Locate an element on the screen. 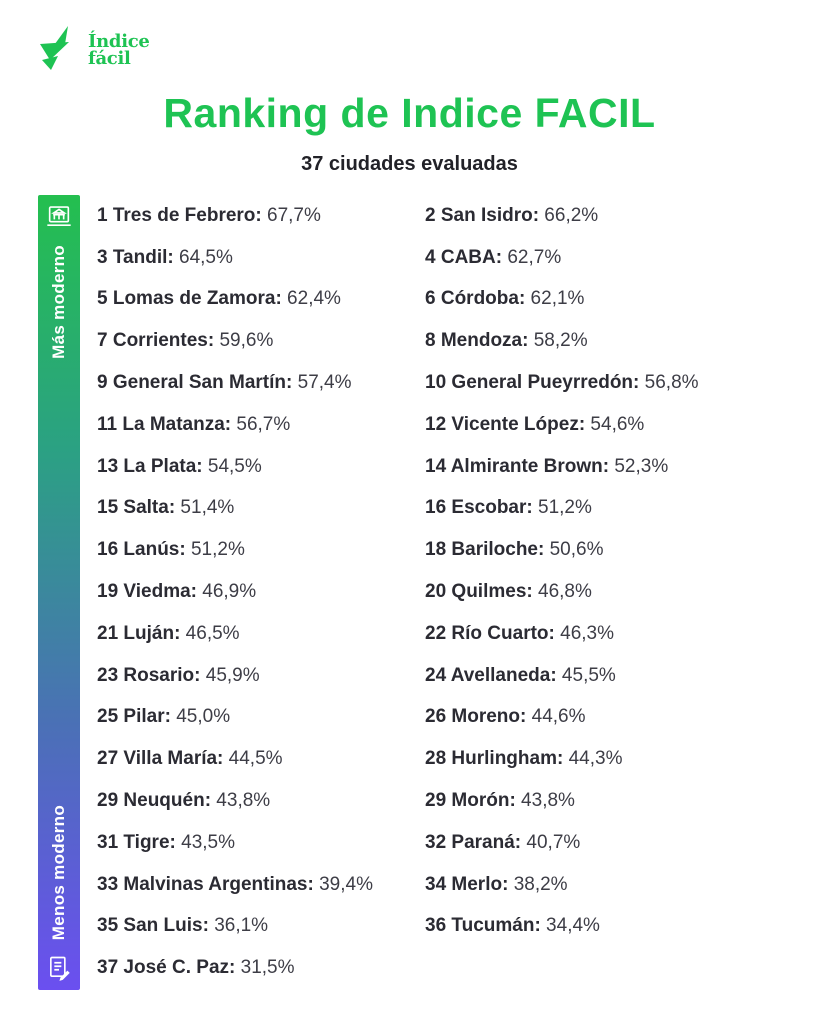 The width and height of the screenshot is (819, 1024). entry-rank-and-city: 12 Vicente López: is located at coordinates (505, 424).